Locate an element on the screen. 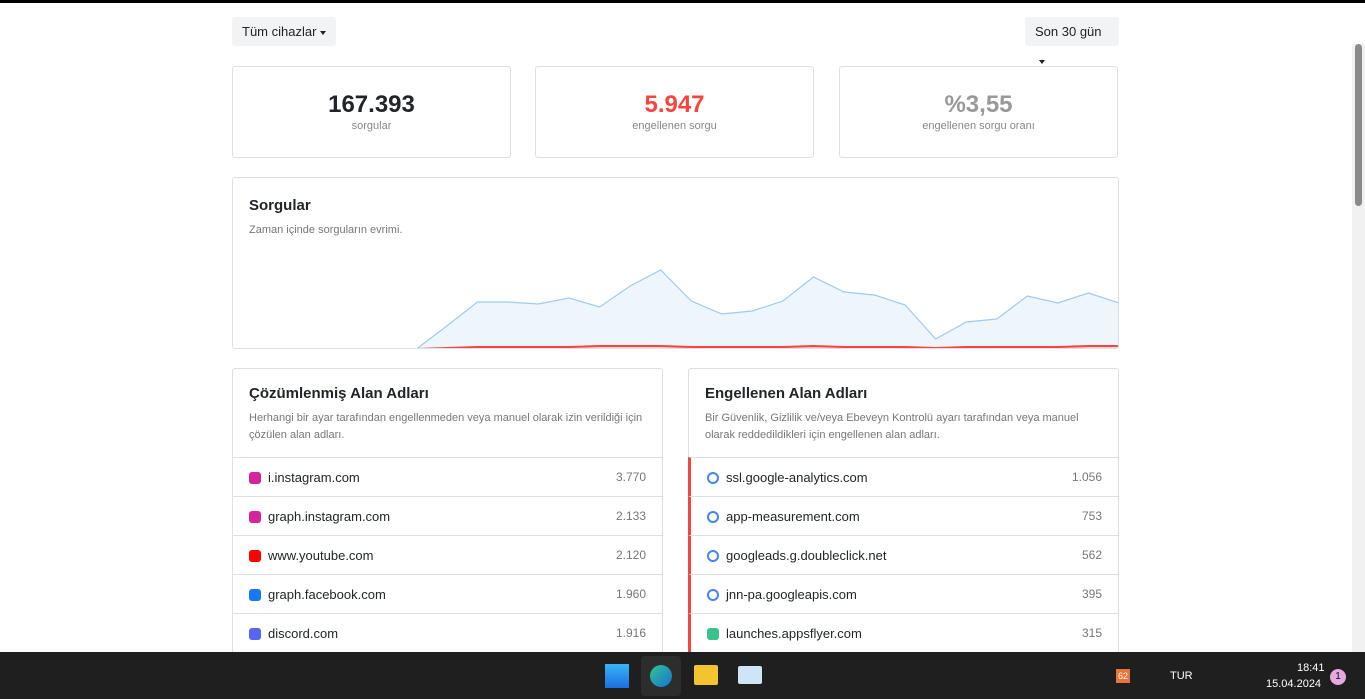  domain-name: graph.facebook.com is located at coordinates (327, 594).